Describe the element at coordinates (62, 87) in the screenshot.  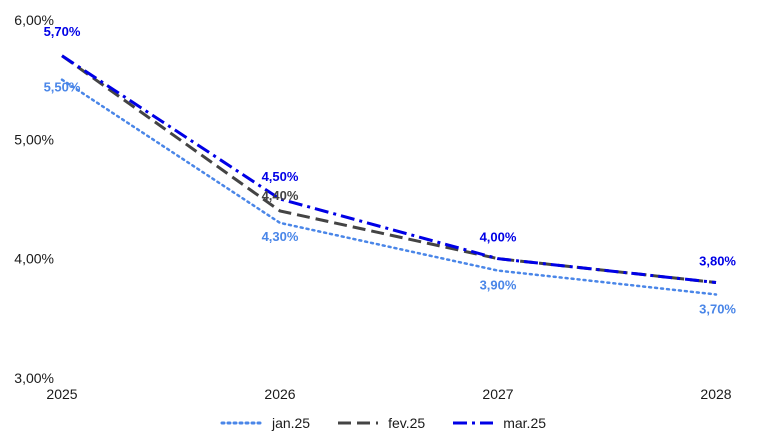
I see `data-label-jan.25: 5,50%` at that location.